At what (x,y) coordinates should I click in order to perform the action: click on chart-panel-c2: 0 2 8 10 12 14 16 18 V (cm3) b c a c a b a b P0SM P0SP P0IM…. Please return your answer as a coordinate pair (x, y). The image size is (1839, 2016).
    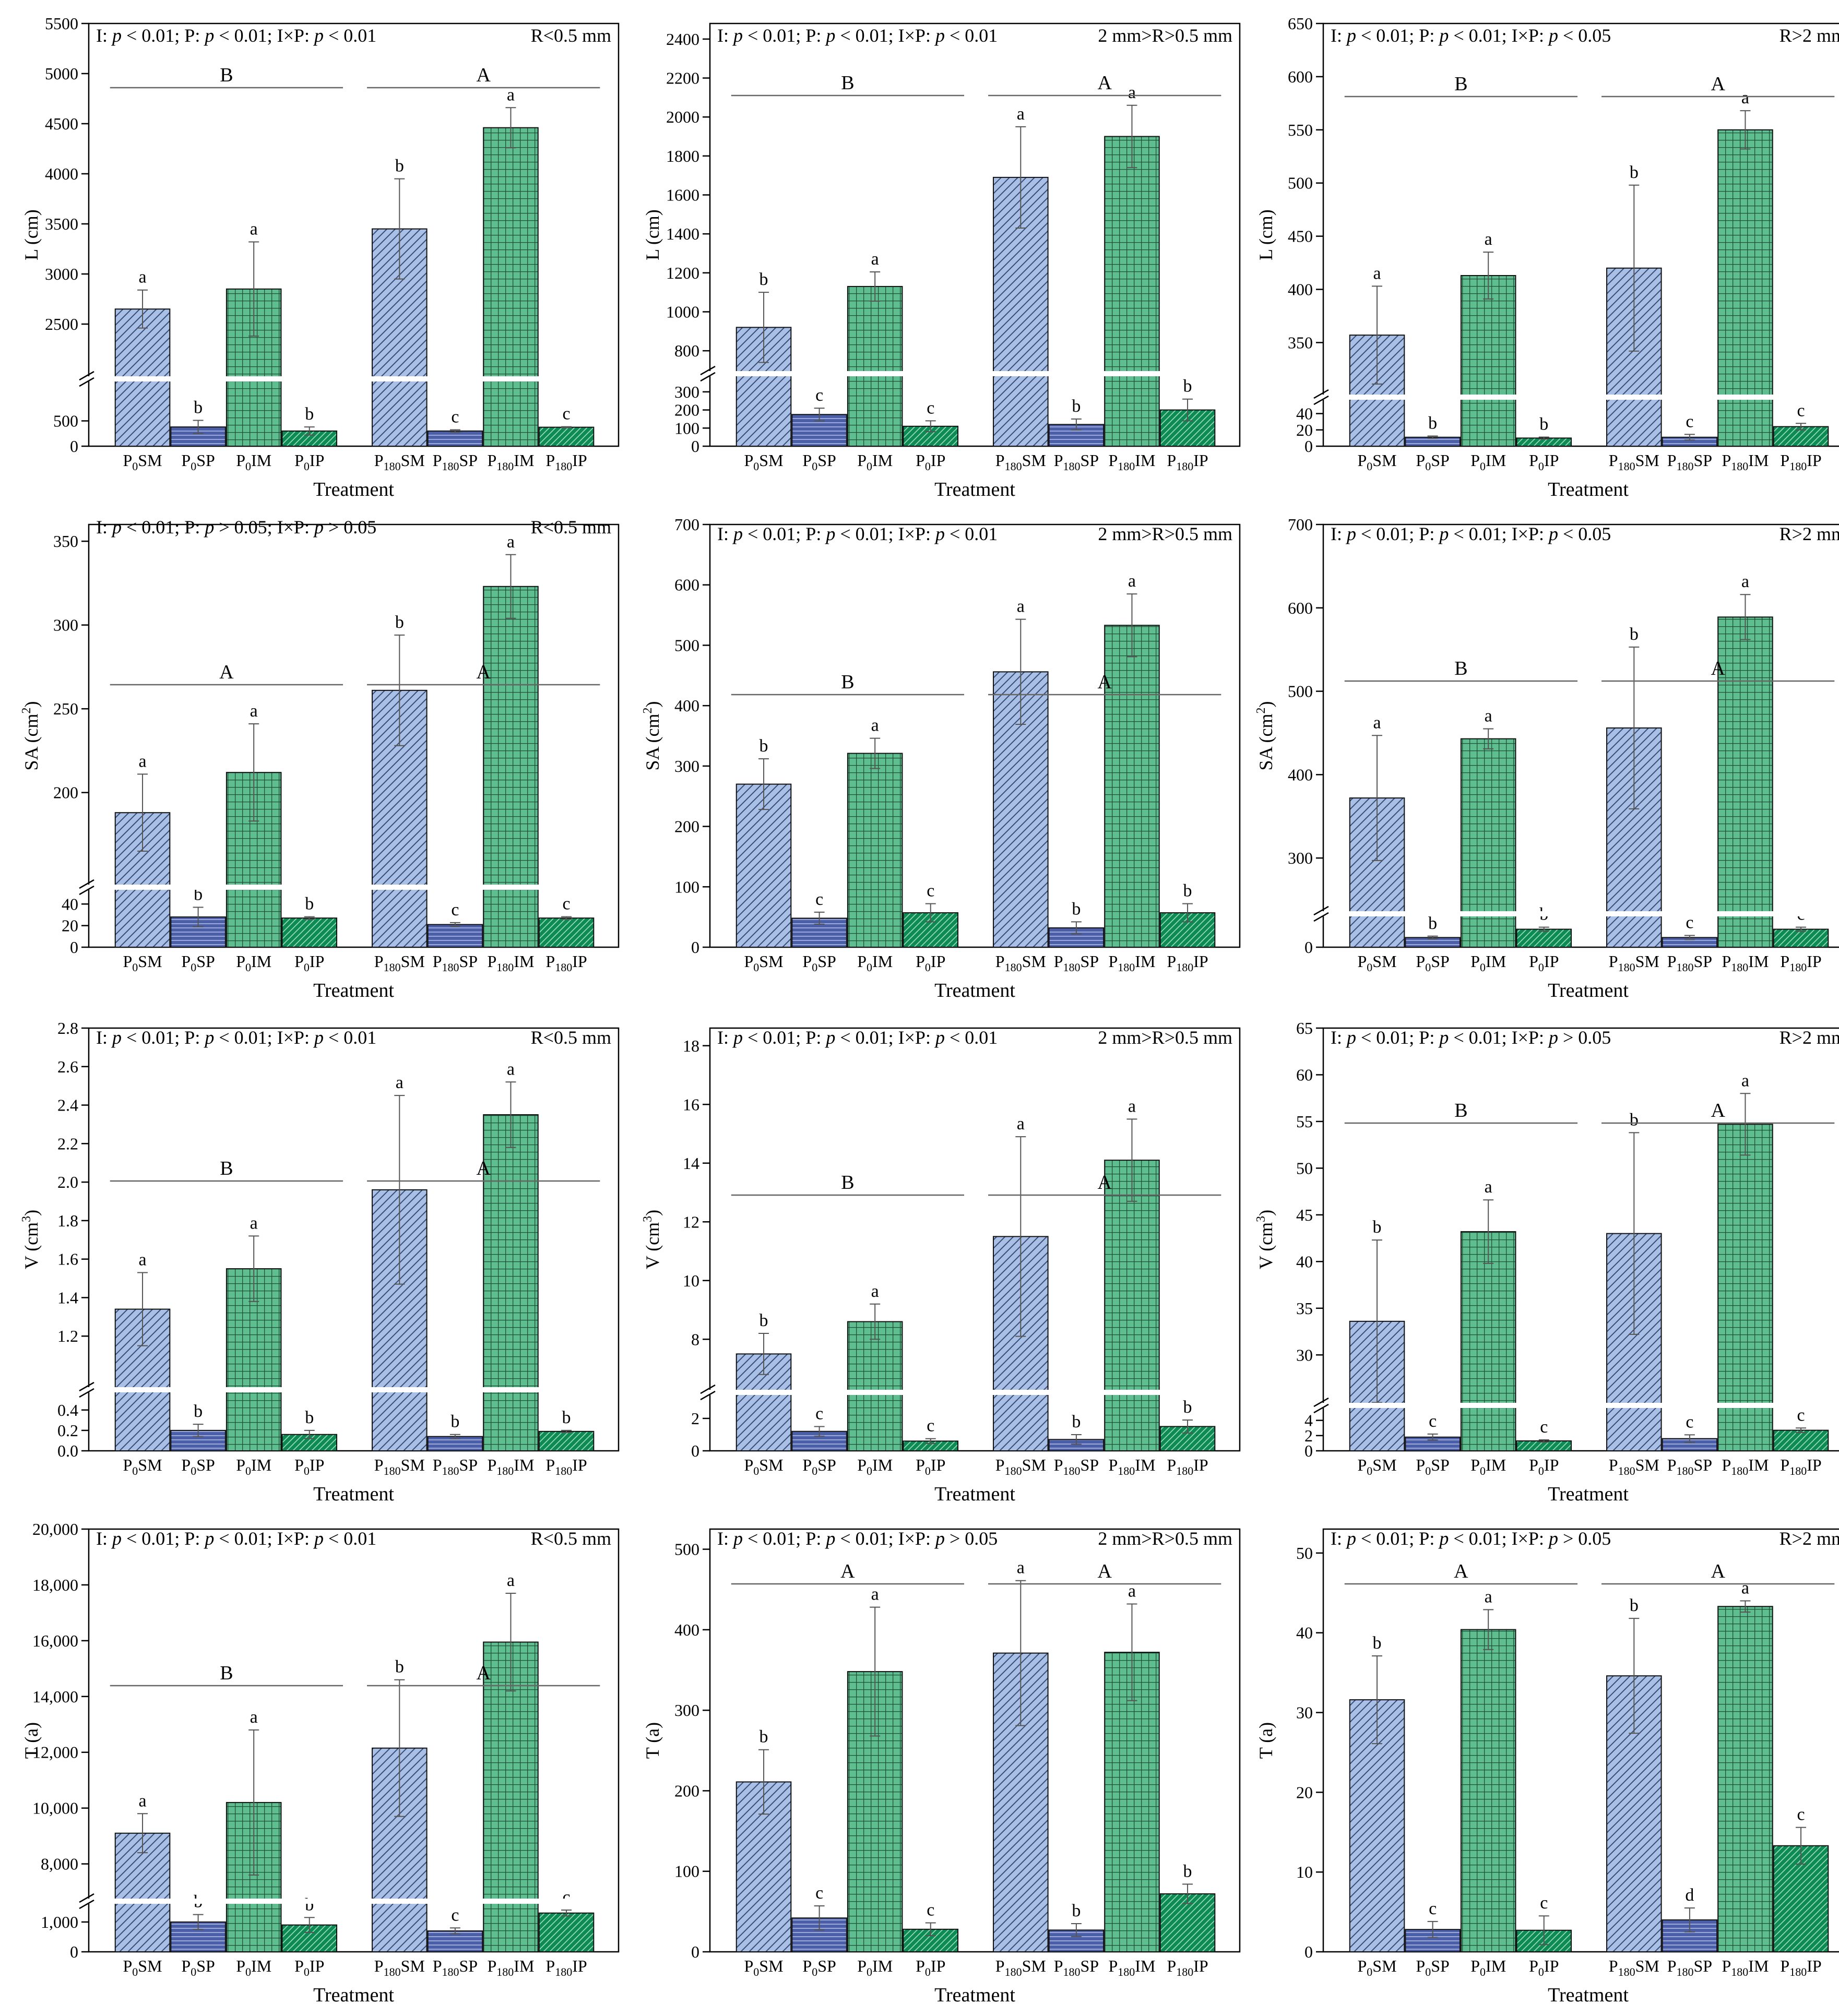
    Looking at the image, I should click on (941, 1266).